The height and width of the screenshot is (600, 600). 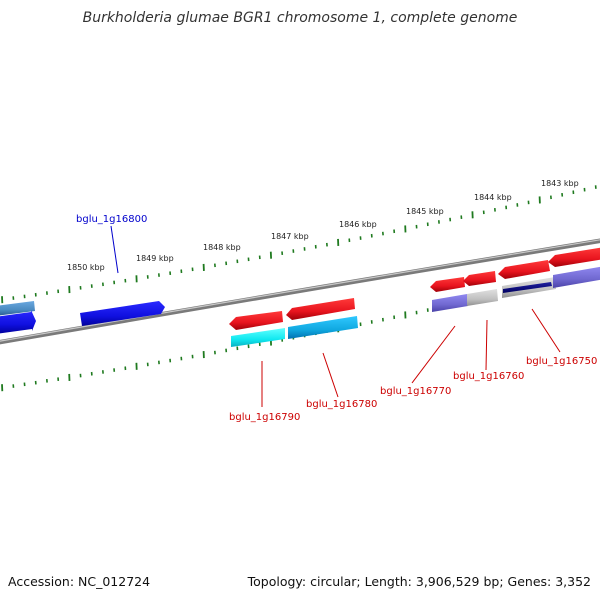 I want to click on ruler-label: 1843 kbp, so click(x=560, y=183).